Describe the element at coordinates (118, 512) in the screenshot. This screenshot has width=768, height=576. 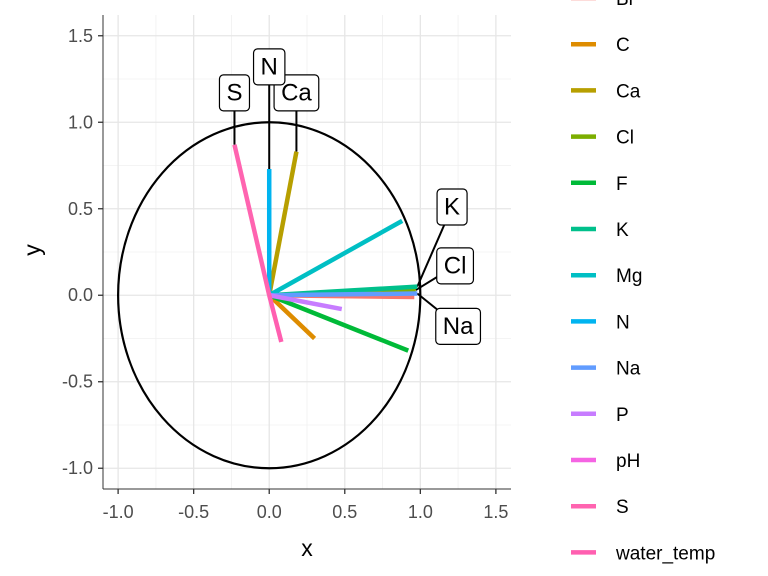
I see `x-tick-label: -1.0` at that location.